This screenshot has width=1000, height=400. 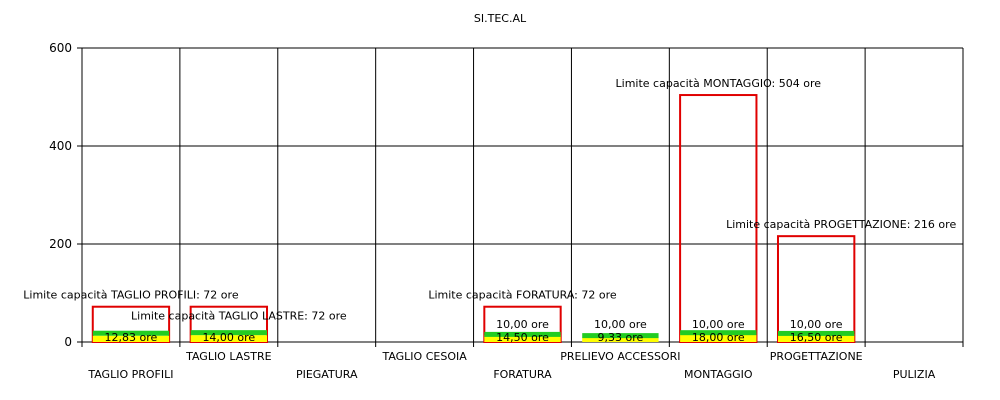 I want to click on hours-label: 9,33 ore, so click(x=620, y=337).